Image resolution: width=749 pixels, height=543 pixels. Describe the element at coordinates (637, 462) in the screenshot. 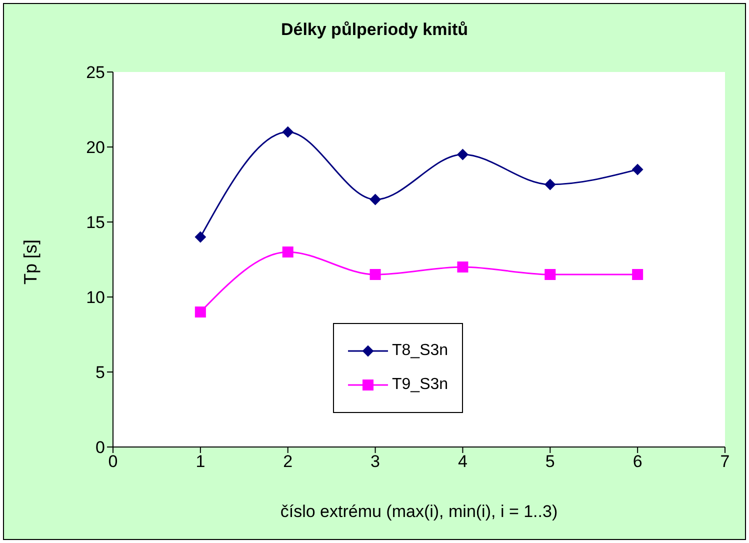

I see `x-tick-label: 6` at that location.